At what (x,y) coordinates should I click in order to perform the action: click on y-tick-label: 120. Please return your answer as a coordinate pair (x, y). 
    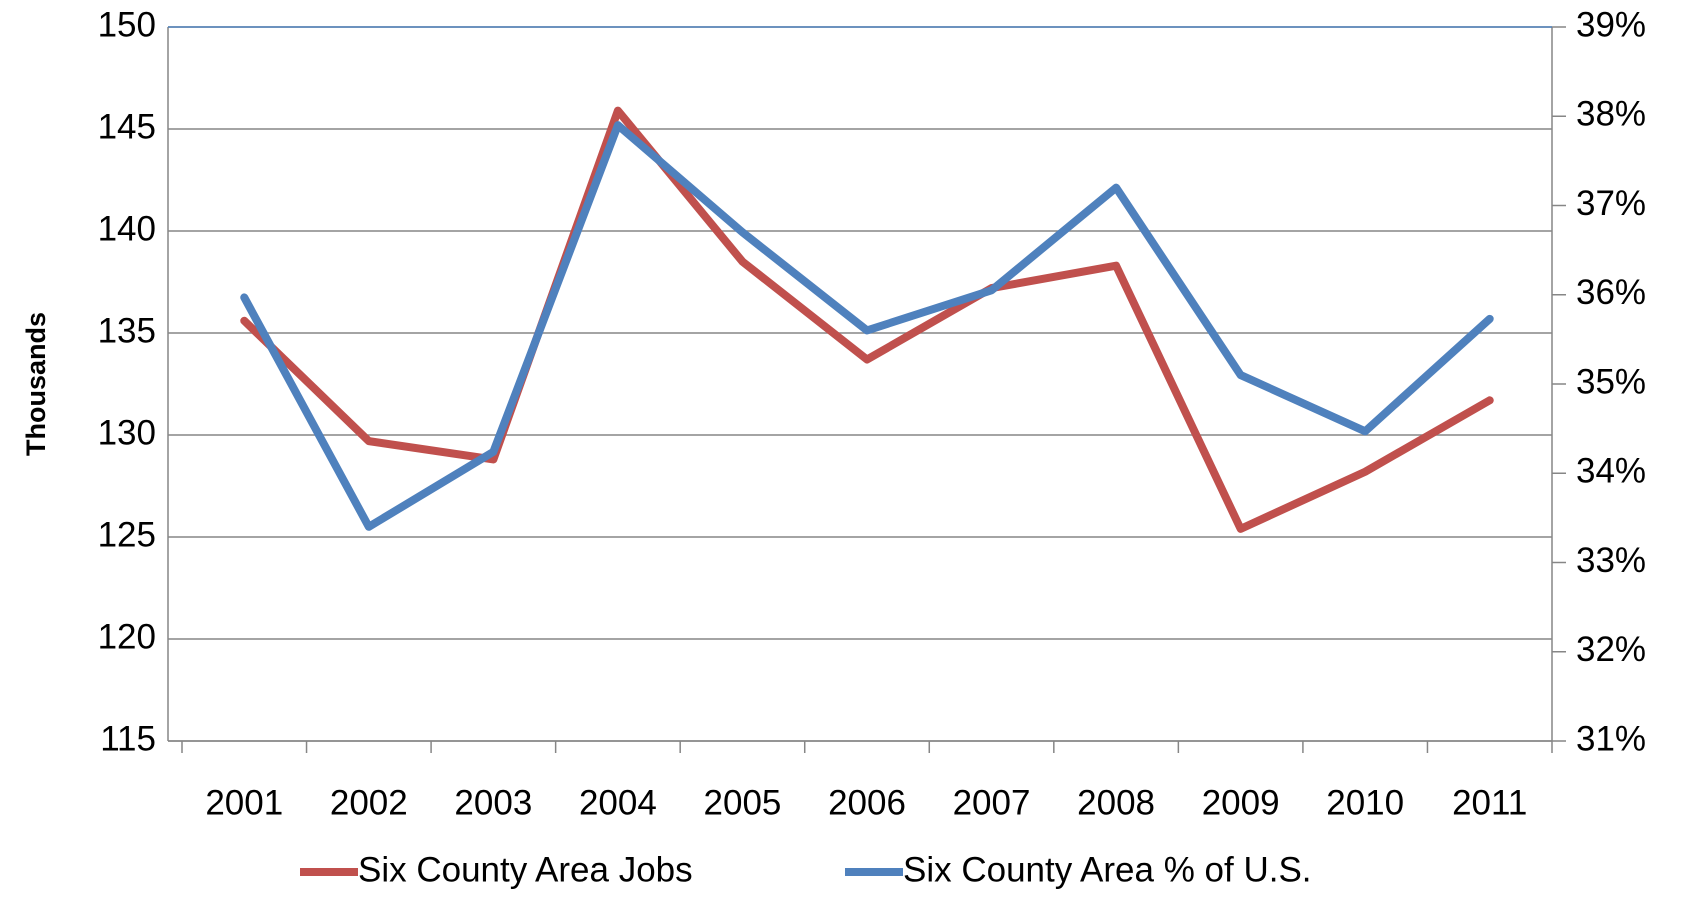
    Looking at the image, I should click on (127, 636).